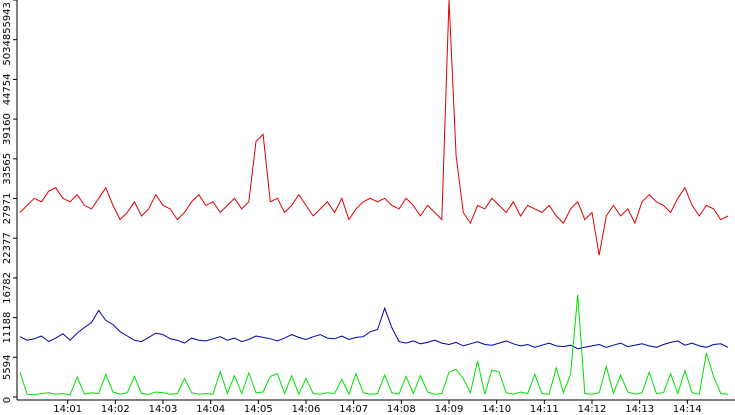  Describe the element at coordinates (544, 409) in the screenshot. I see `x-tick-label: 14:11` at that location.